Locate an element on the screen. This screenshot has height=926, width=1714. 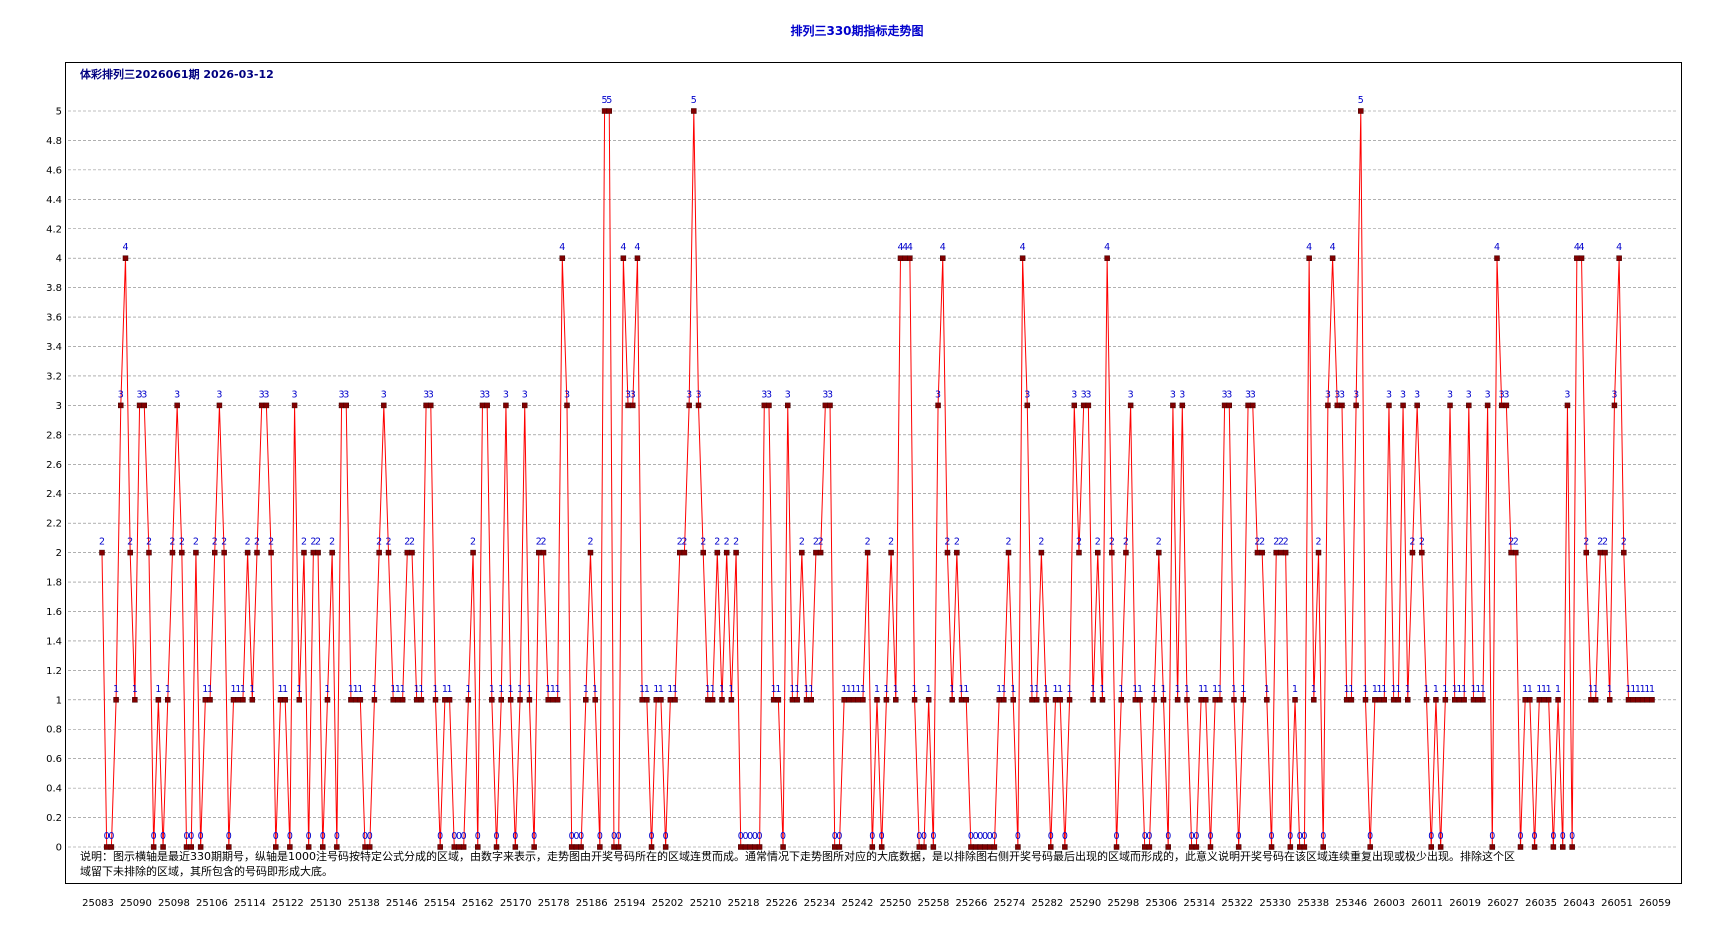
y-tick-label: 4.4 is located at coordinates (54, 200).